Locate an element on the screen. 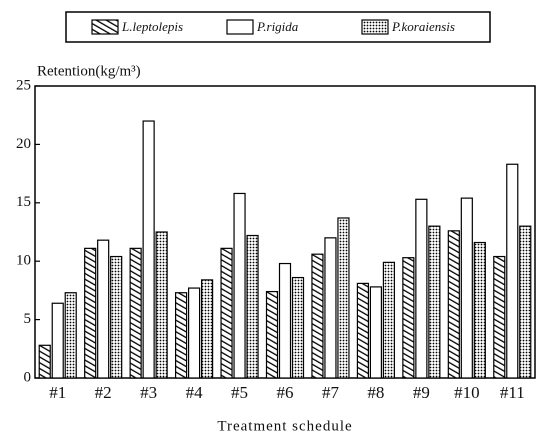  legend-label: P.koraiensis is located at coordinates (423, 26).